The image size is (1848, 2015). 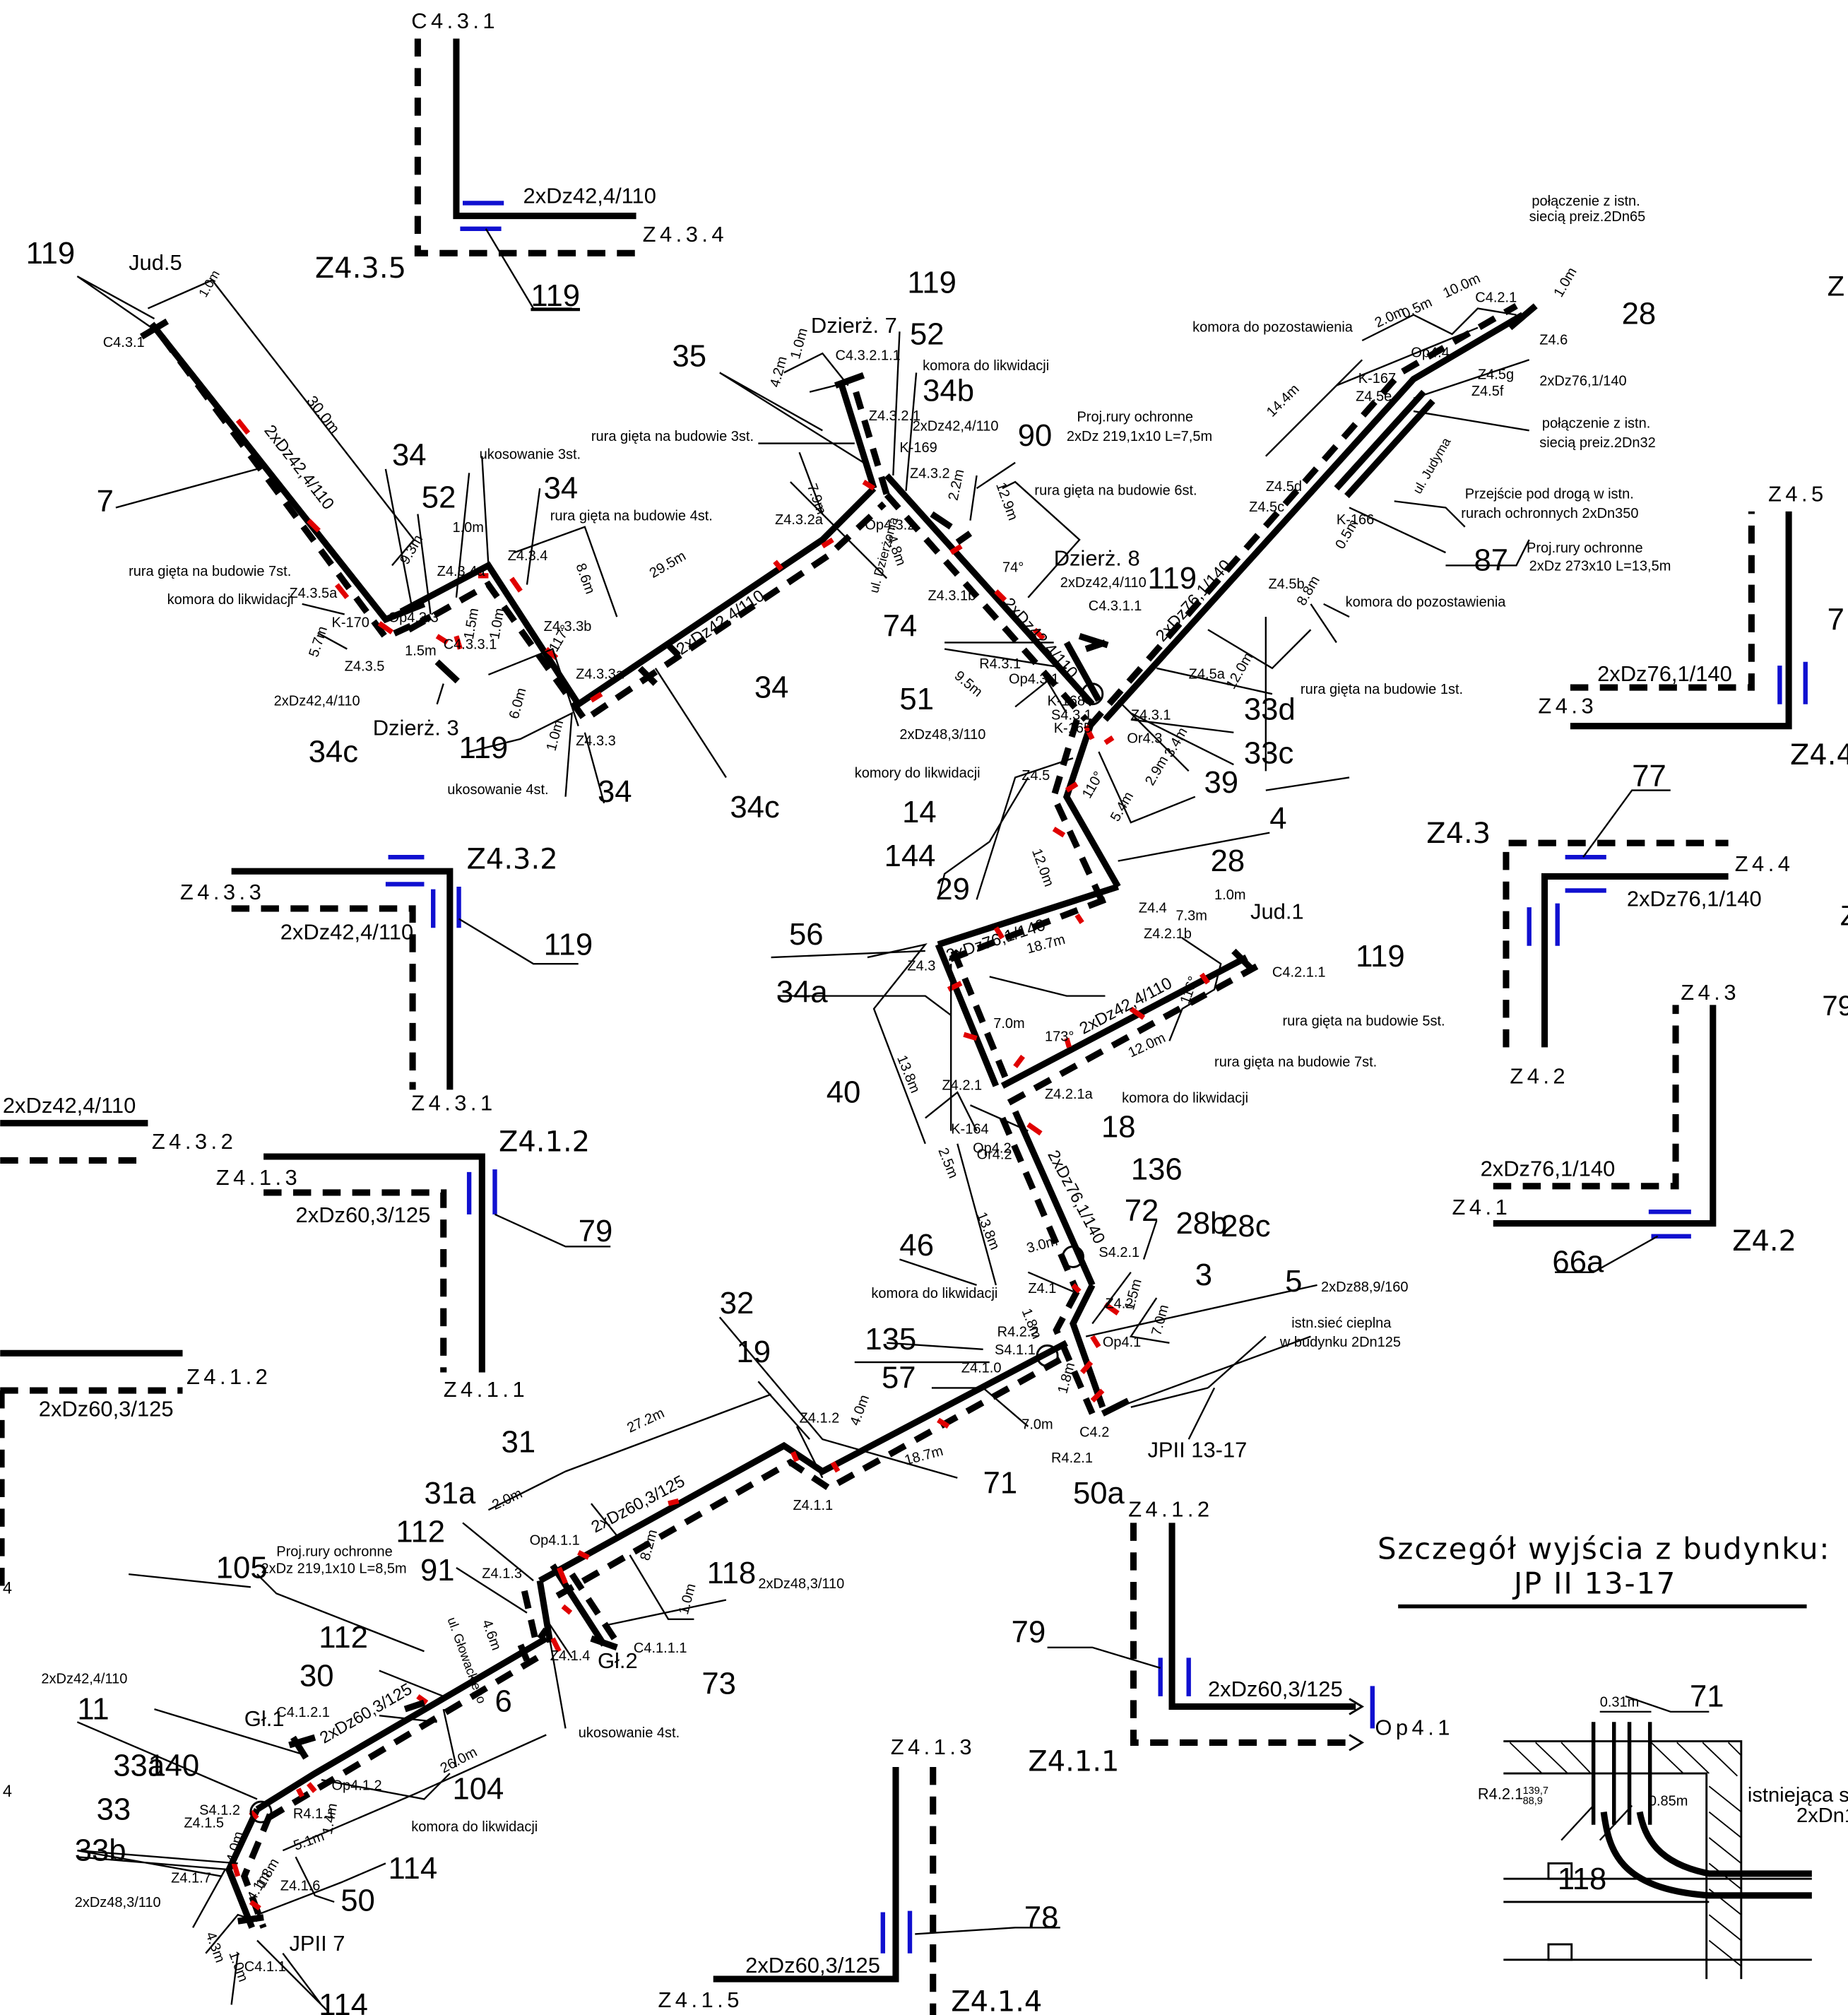 What do you see at coordinates (799, 520) in the screenshot?
I see `node: Z4.3.2a` at bounding box center [799, 520].